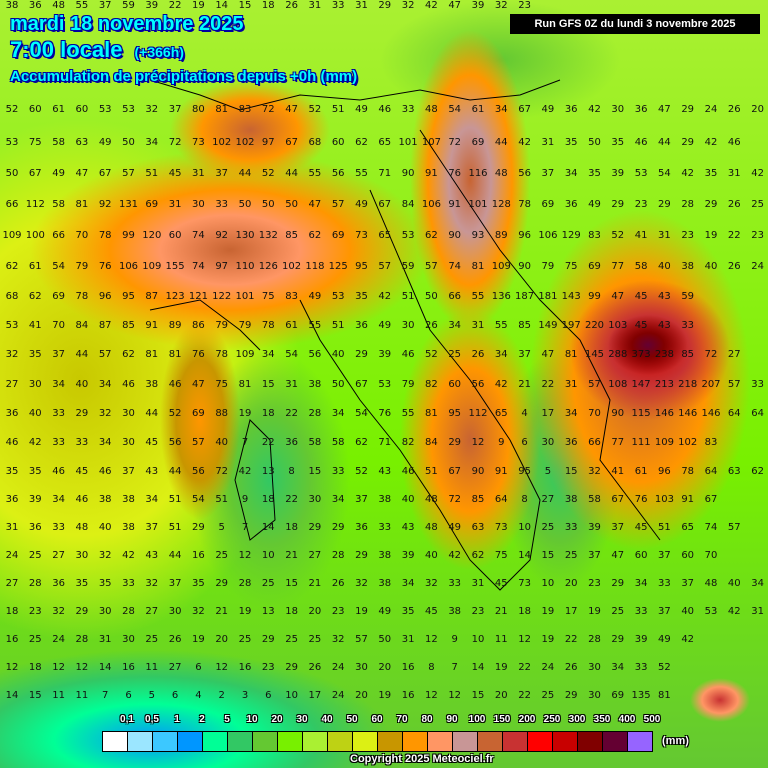  What do you see at coordinates (198, 5) in the screenshot?
I see `grid-value: 19` at bounding box center [198, 5].